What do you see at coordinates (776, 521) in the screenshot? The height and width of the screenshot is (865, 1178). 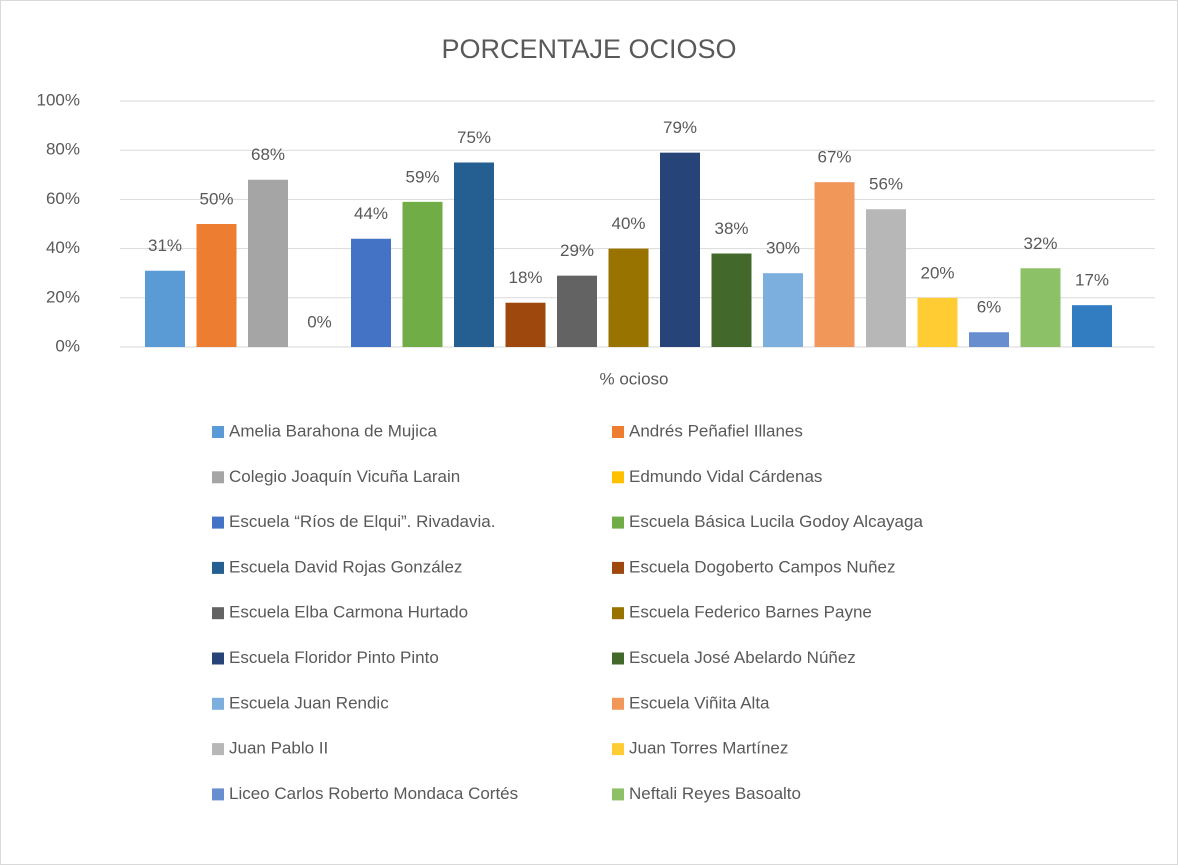 I see `legend-label: Escuela Básica Lucila Godoy Alcayaga` at bounding box center [776, 521].